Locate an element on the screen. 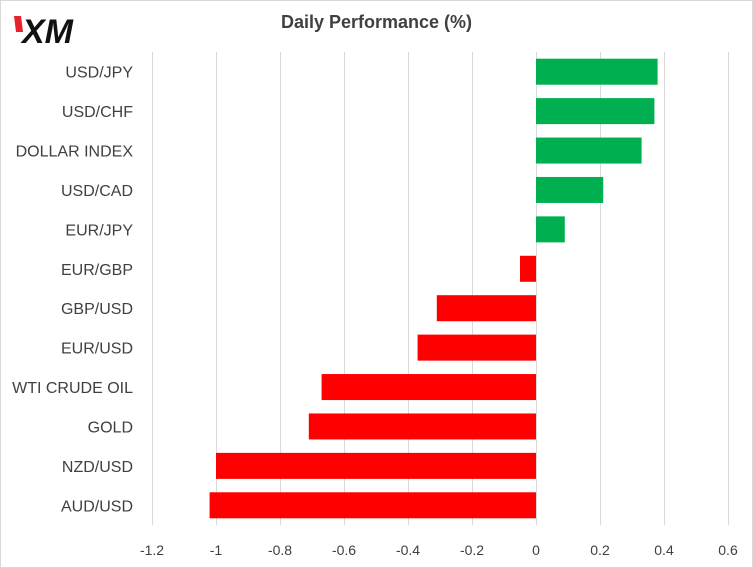  category-label: EUR/GBP is located at coordinates (97, 270).